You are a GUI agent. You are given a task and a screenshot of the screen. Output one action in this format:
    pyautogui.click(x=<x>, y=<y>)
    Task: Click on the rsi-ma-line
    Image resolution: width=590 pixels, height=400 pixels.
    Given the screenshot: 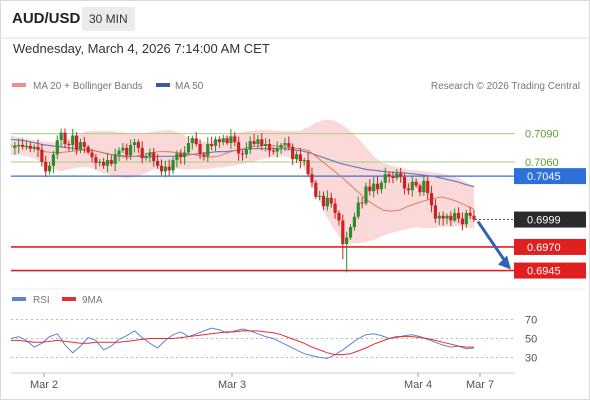 What is the action you would take?
    pyautogui.click(x=242, y=343)
    